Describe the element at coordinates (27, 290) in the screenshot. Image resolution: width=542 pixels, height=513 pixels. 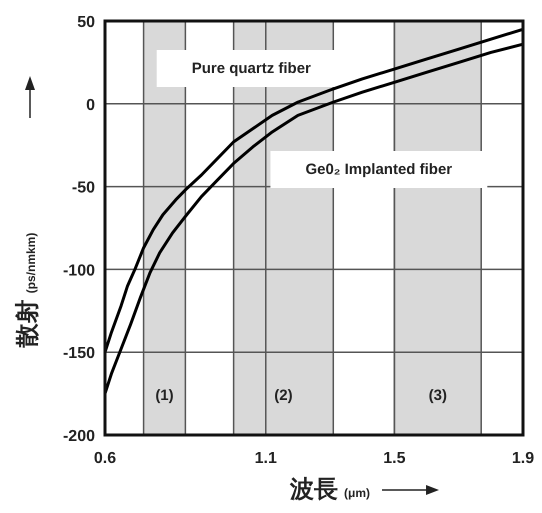
I see `y-axis-title: 散射 (ps/nmkm)` at that location.